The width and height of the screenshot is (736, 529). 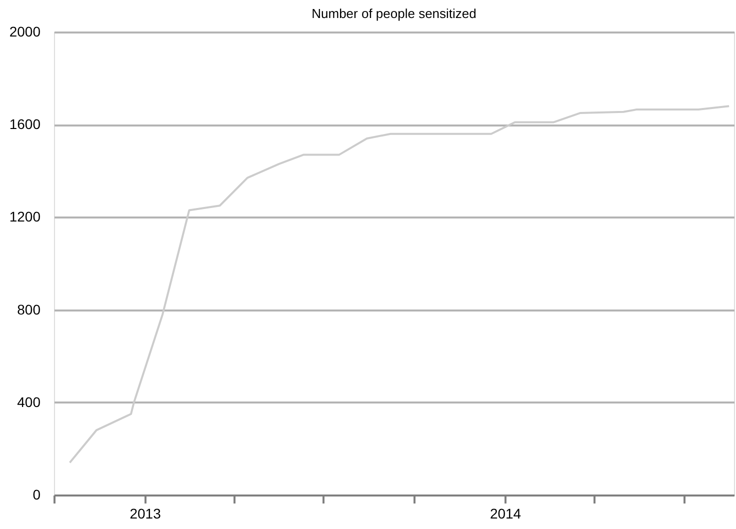 I want to click on y-tick-label: 1600, so click(x=25, y=124).